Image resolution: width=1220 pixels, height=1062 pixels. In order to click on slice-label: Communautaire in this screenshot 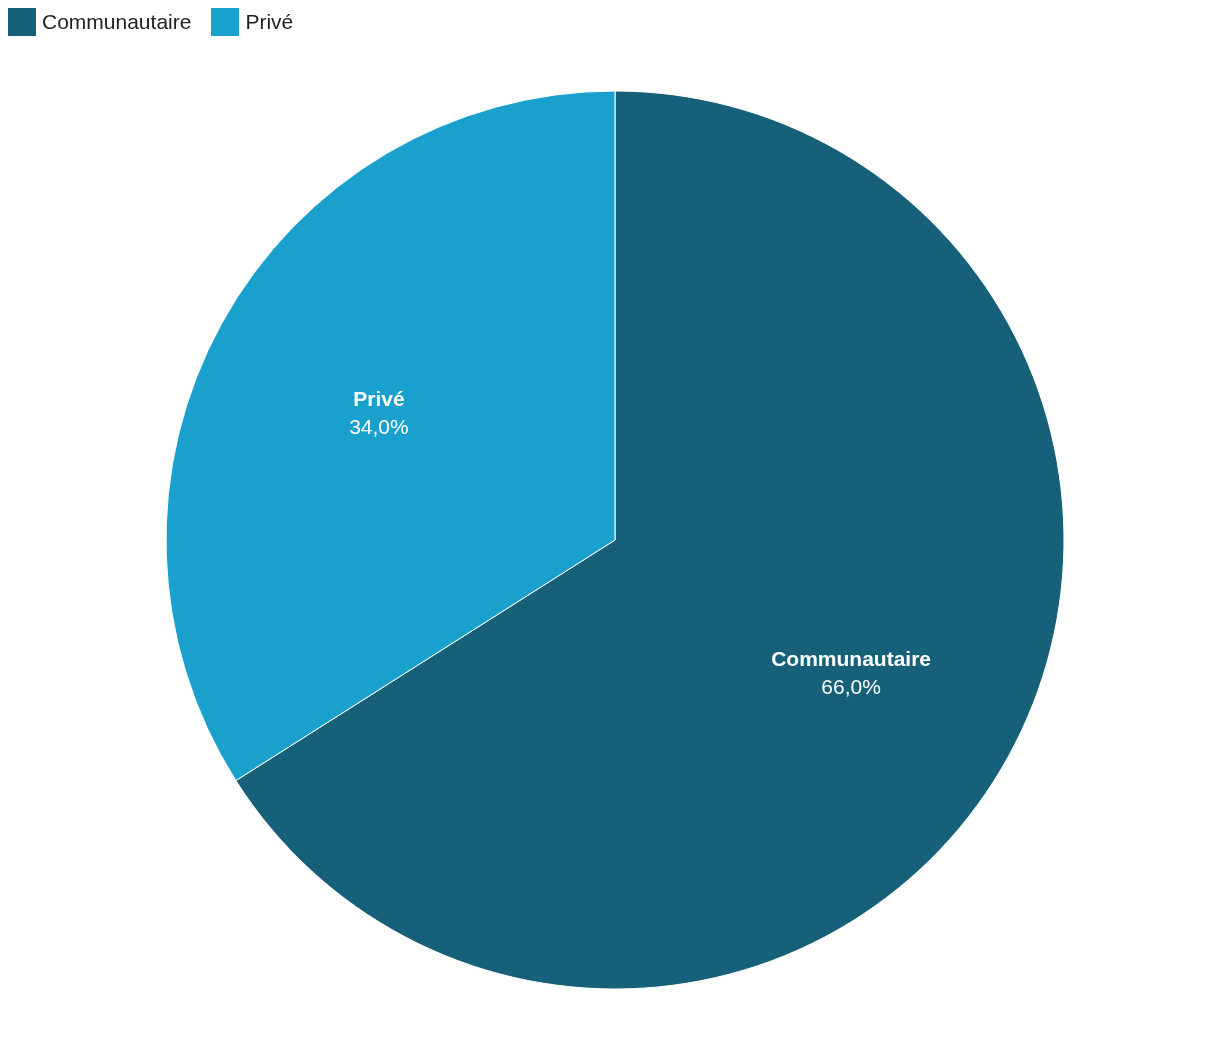, I will do `click(851, 658)`.